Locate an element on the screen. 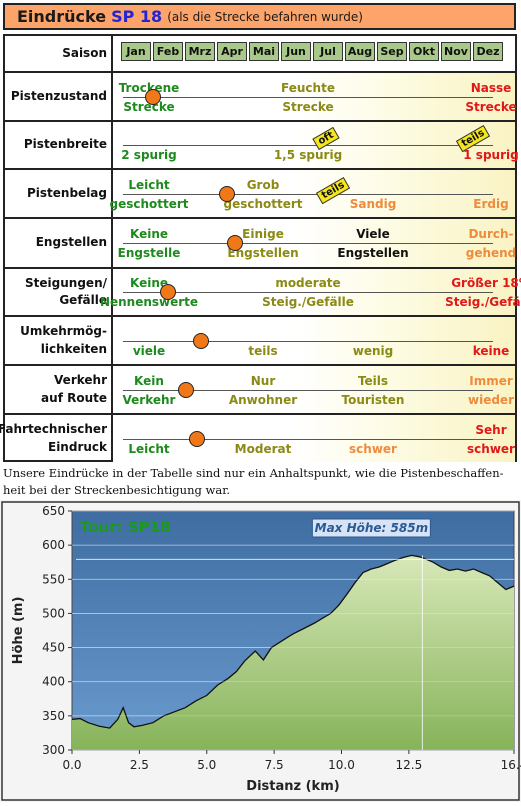 Image resolution: width=521 pixels, height=806 pixels. row-label: Pistenbelag is located at coordinates (58, 193).